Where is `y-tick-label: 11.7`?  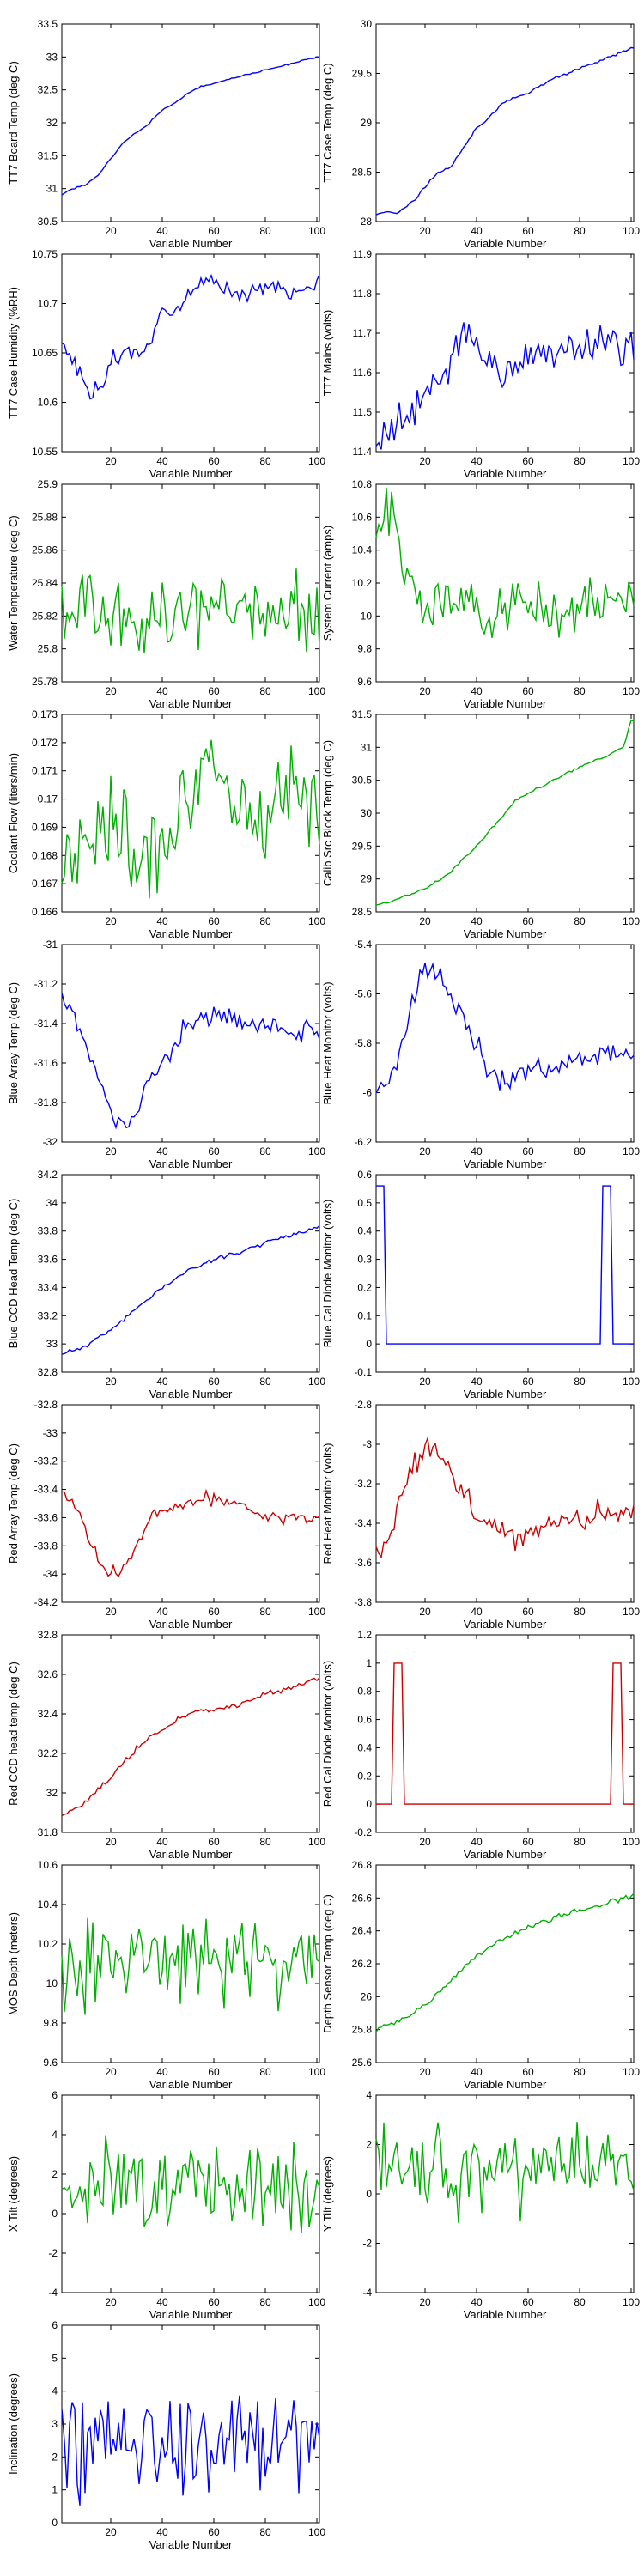
y-tick-label: 11.7 is located at coordinates (363, 333).